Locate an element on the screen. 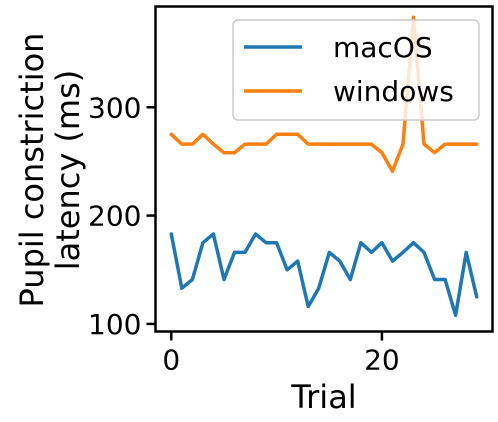 This screenshot has width=498, height=422. legend: macOS windows is located at coordinates (356, 70).